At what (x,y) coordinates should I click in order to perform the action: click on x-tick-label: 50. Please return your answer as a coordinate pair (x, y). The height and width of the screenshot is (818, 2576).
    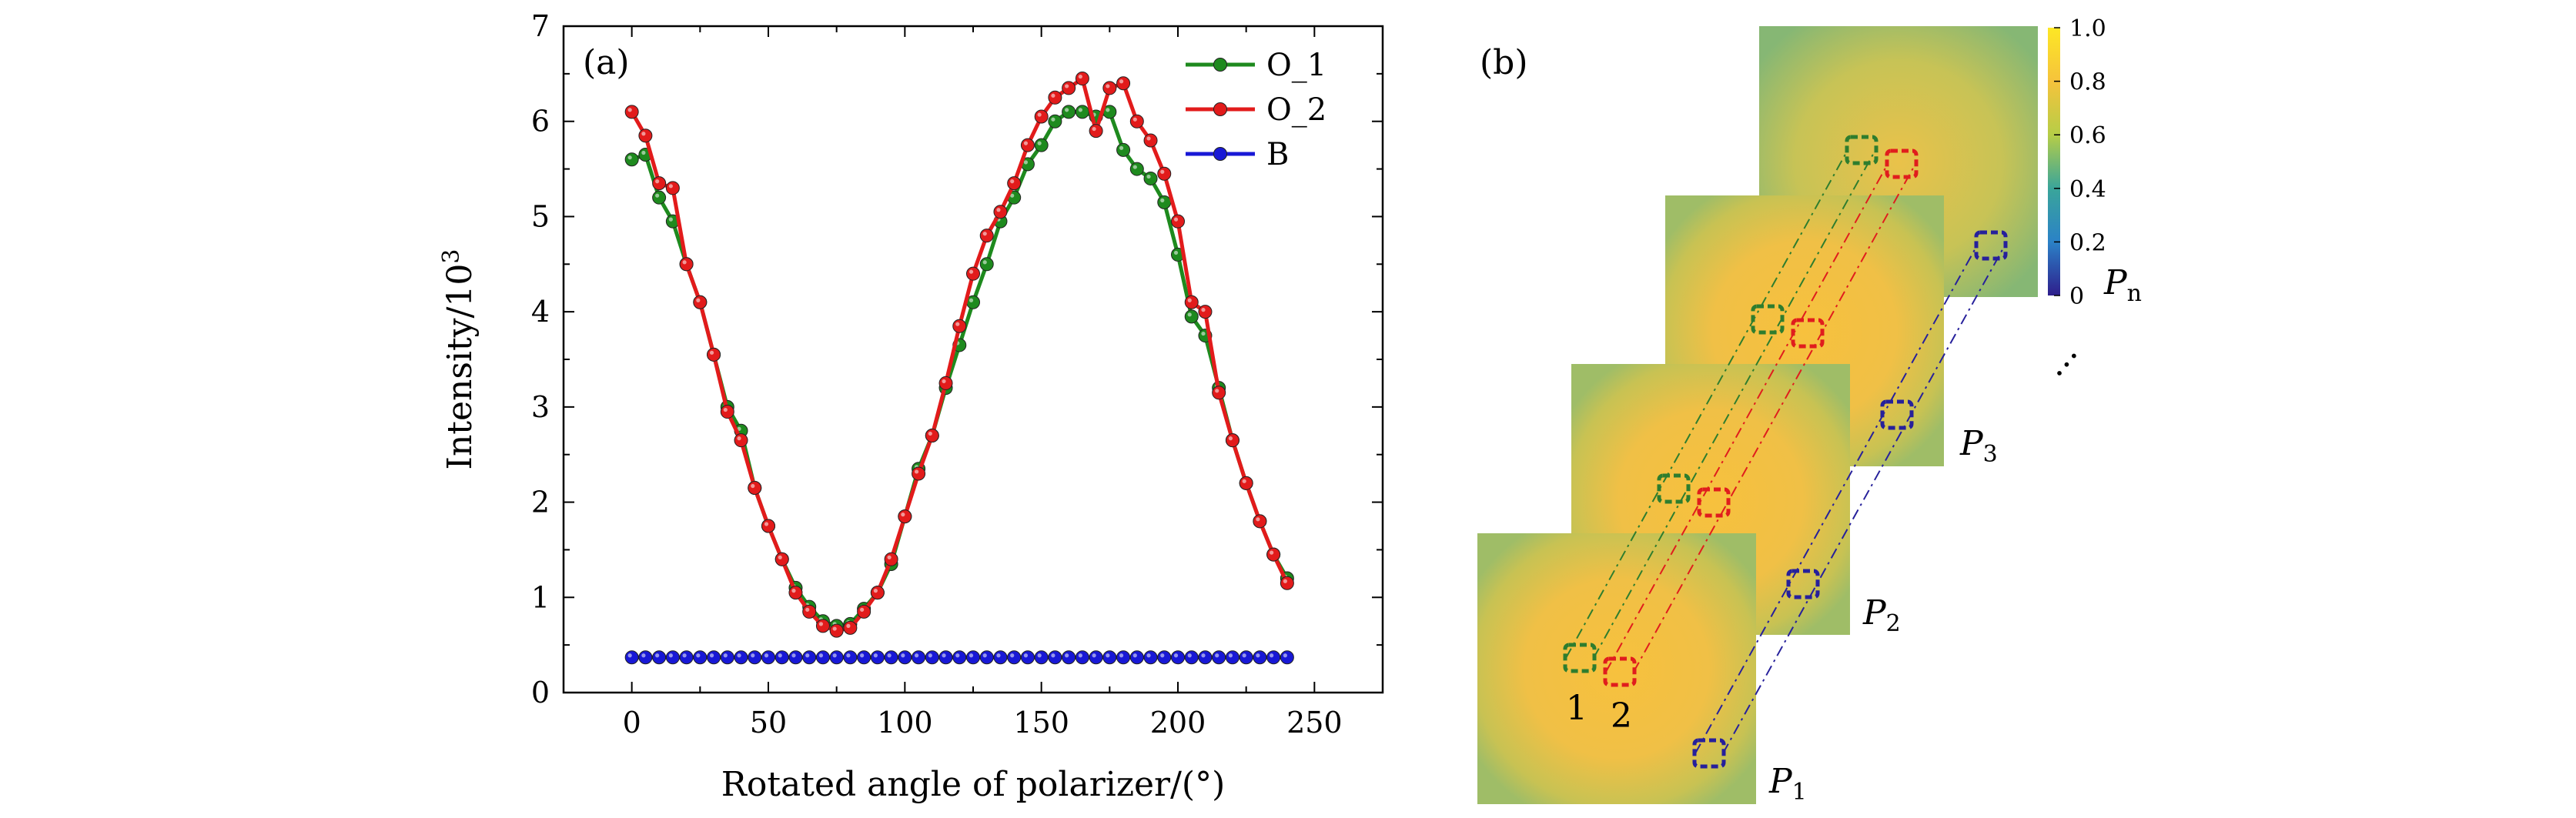
    Looking at the image, I should click on (769, 723).